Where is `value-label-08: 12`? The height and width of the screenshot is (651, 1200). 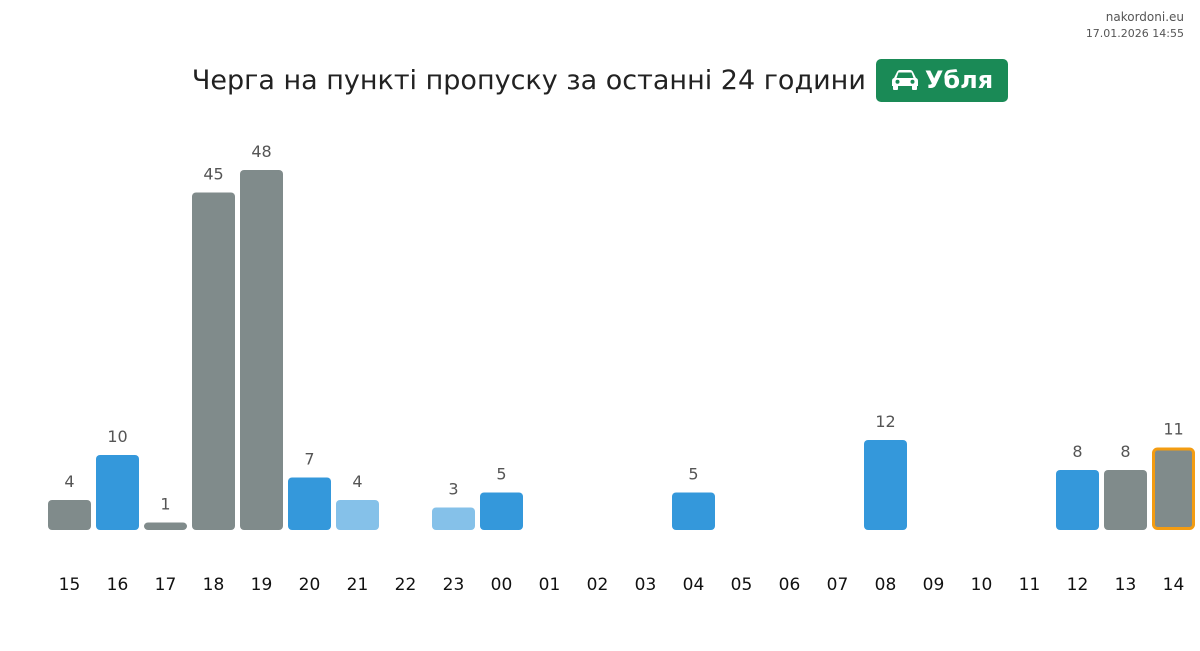
value-label-08: 12 is located at coordinates (885, 421).